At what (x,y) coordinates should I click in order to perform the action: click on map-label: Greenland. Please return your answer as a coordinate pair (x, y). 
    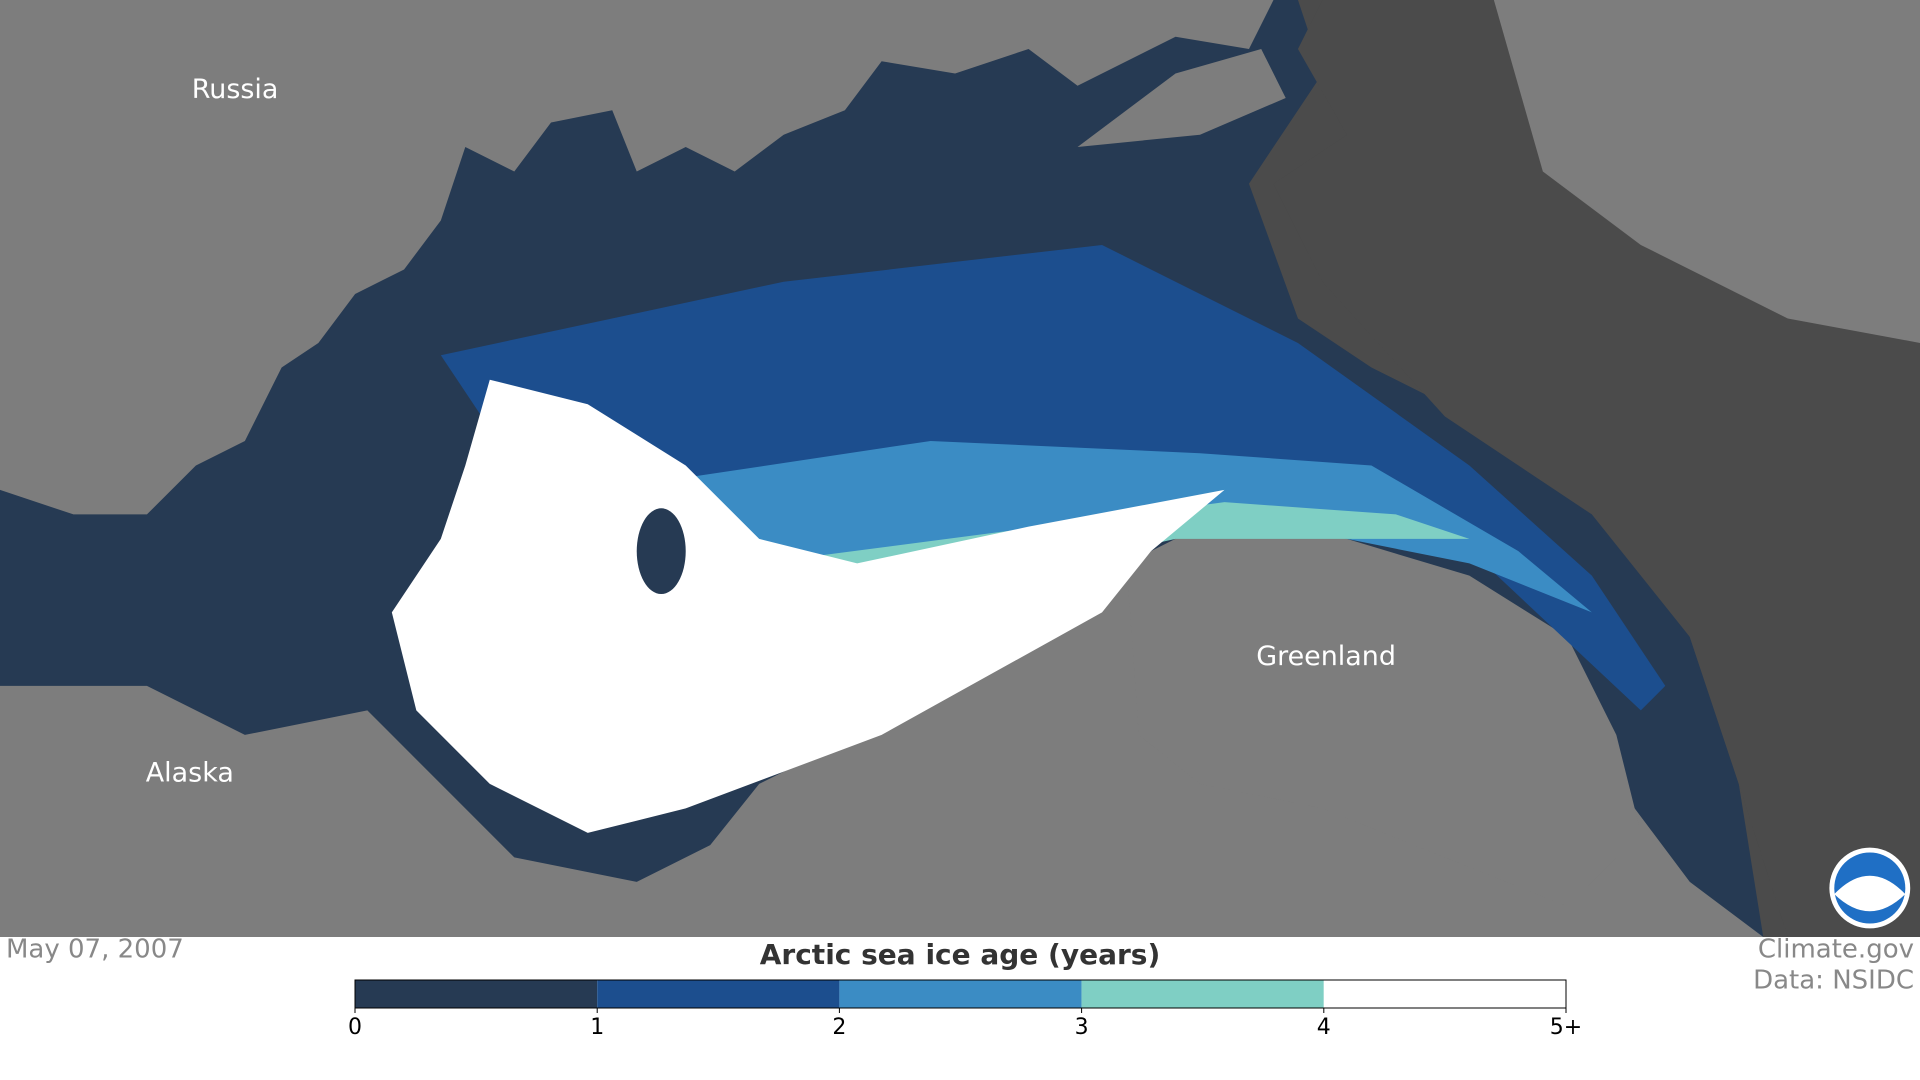
    Looking at the image, I should click on (1326, 656).